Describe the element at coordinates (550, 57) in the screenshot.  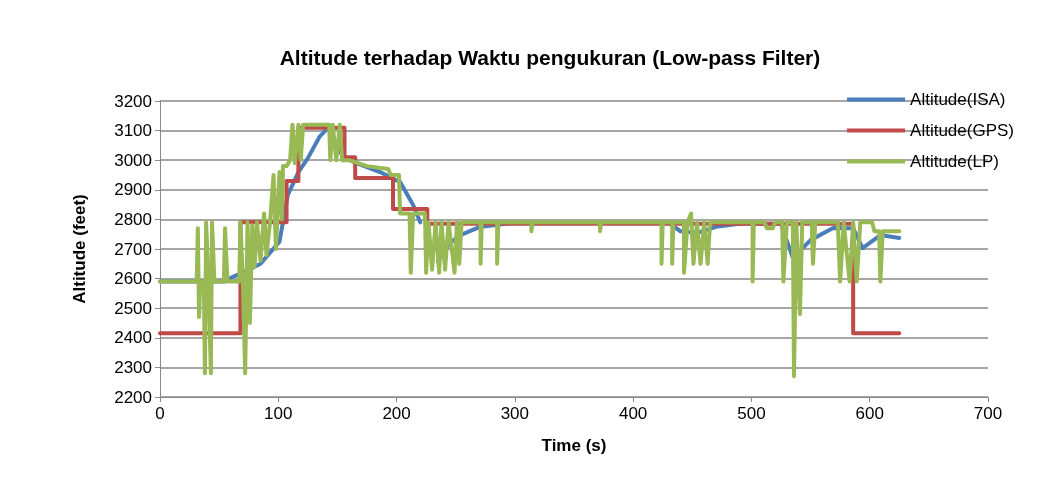
I see `chart-title: Altitude terhadap Waktu pengukuran (Low-pass Filter)` at that location.